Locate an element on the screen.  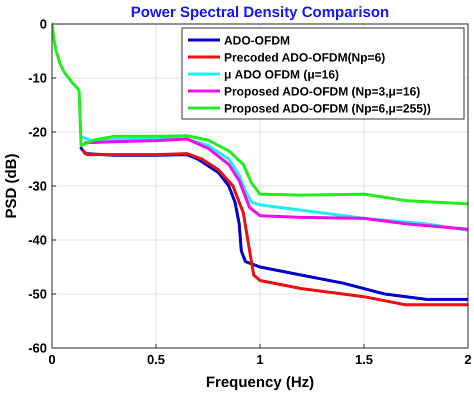
legend-label: ADO-OFDM is located at coordinates (257, 41).